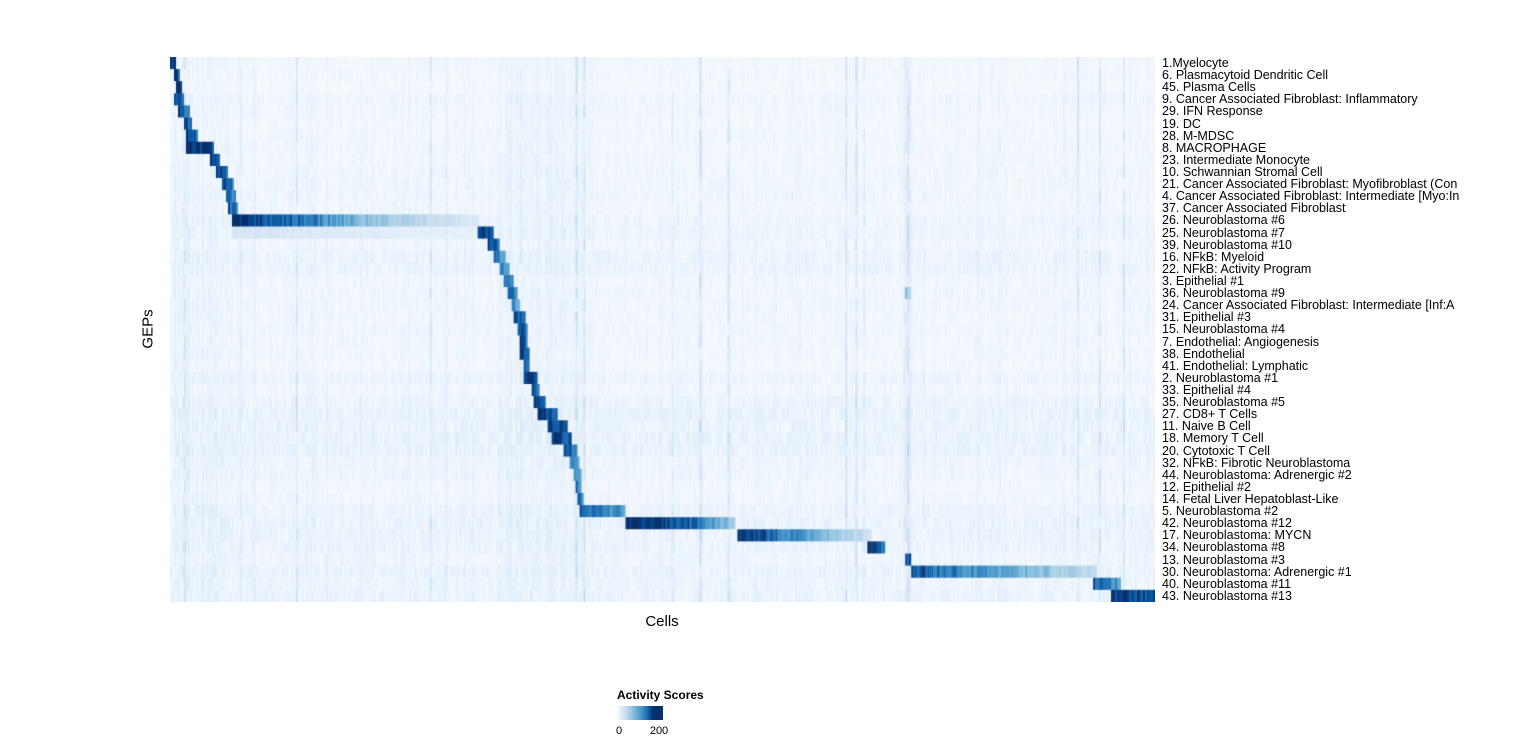 The width and height of the screenshot is (1540, 743). What do you see at coordinates (148, 329) in the screenshot?
I see `y-axis-label: GEPs` at bounding box center [148, 329].